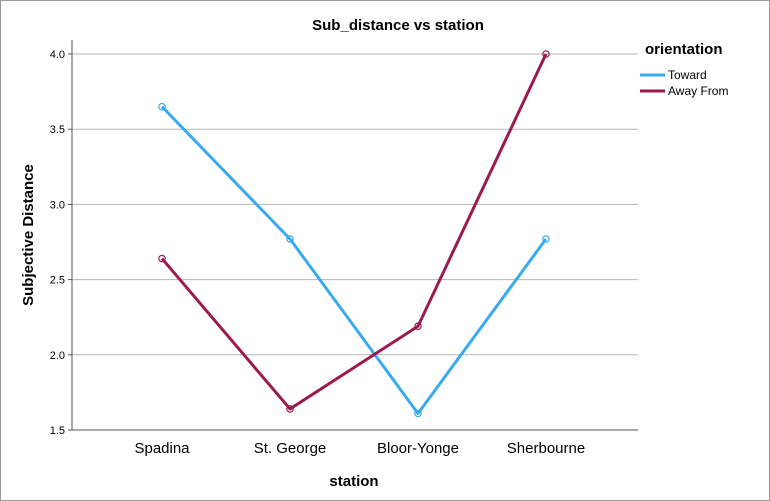 The image size is (770, 501). I want to click on x-tick-label: St. George, so click(290, 448).